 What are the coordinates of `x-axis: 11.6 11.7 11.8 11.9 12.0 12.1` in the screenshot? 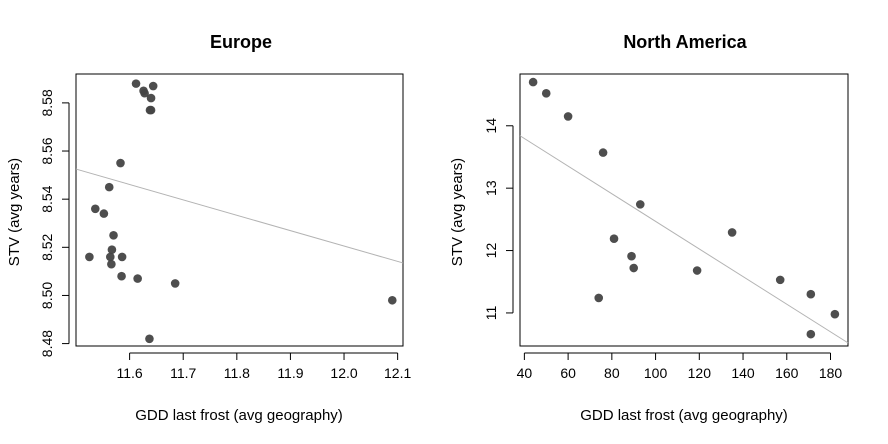 It's located at (263, 366).